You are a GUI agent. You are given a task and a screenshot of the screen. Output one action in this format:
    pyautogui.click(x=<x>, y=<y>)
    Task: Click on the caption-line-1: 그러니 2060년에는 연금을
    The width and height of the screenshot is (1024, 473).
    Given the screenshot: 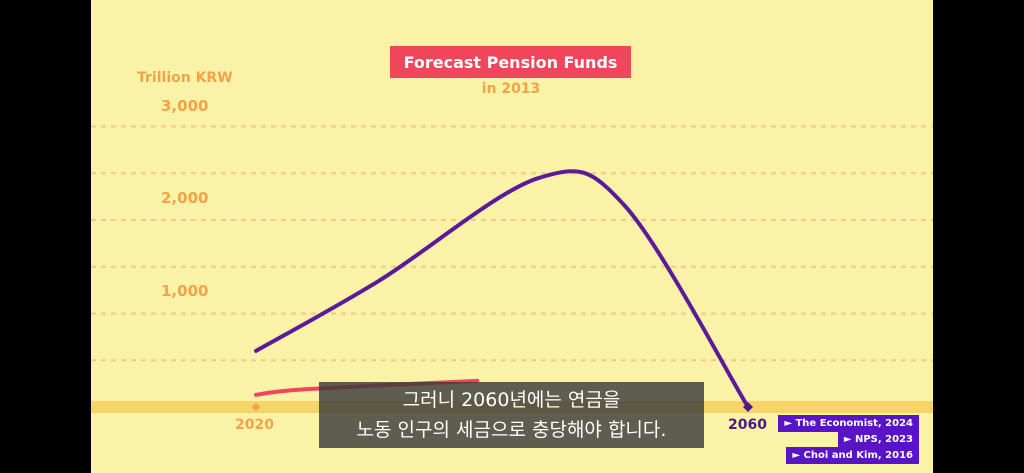 What is the action you would take?
    pyautogui.click(x=511, y=400)
    